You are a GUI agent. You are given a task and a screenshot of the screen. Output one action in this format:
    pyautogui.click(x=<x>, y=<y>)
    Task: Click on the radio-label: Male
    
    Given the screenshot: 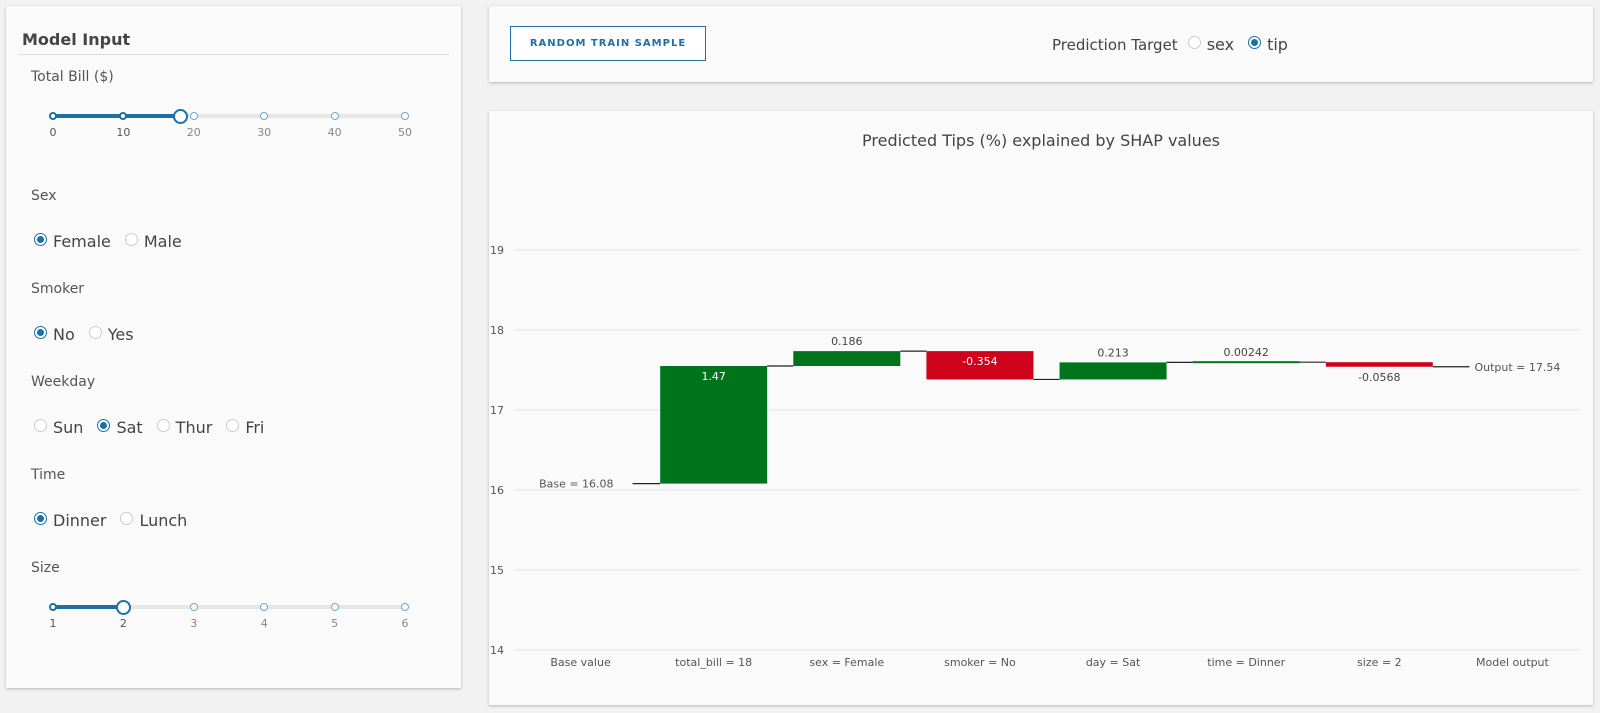 What is the action you would take?
    pyautogui.click(x=162, y=241)
    